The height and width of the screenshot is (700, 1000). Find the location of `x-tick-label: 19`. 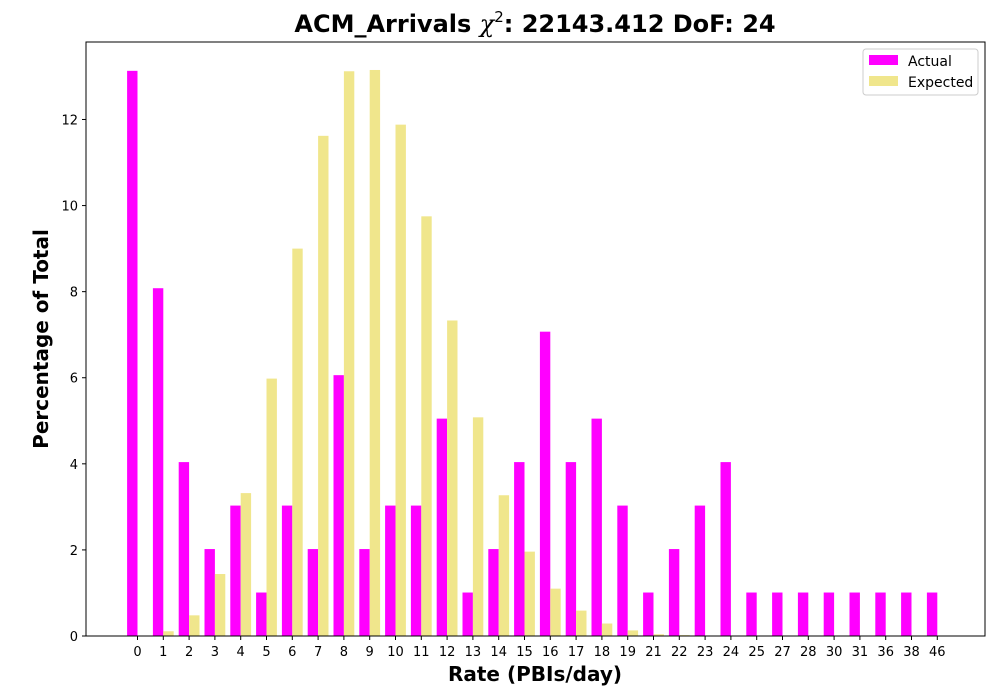

x-tick-label: 19 is located at coordinates (627, 652).